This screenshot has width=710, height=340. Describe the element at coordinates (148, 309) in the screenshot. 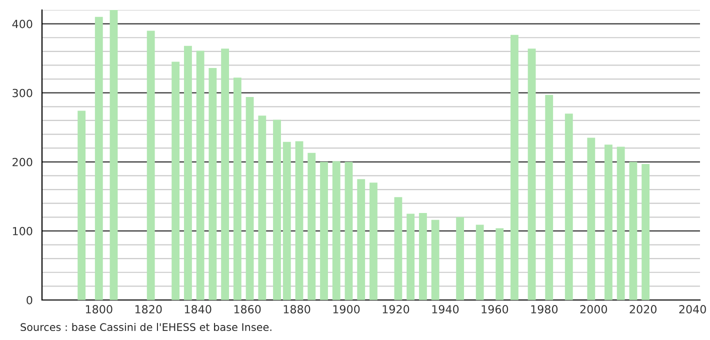

I see `x-tick-label: 1820` at that location.